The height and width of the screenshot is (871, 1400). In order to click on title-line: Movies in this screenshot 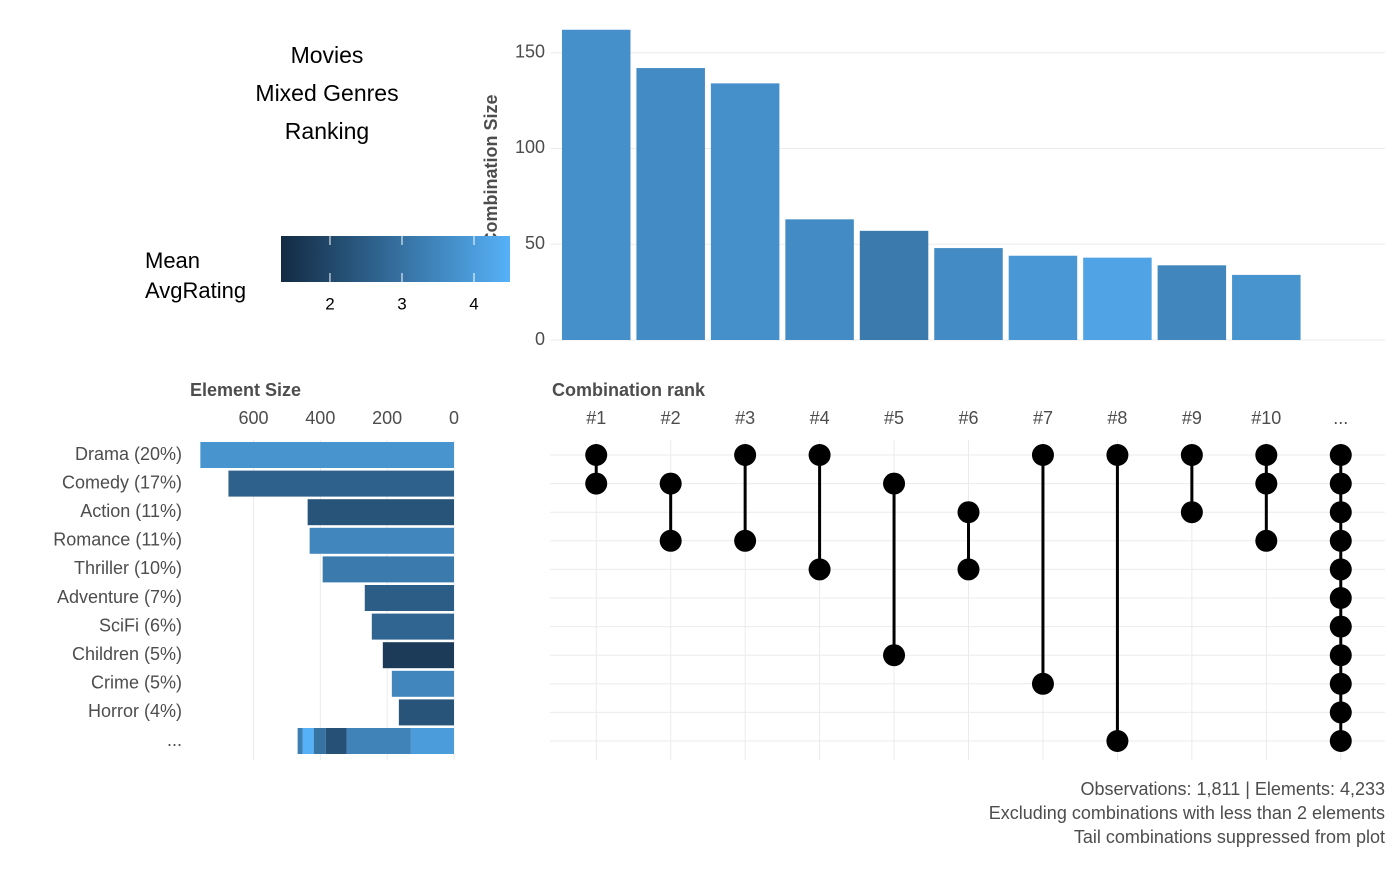, I will do `click(327, 55)`.